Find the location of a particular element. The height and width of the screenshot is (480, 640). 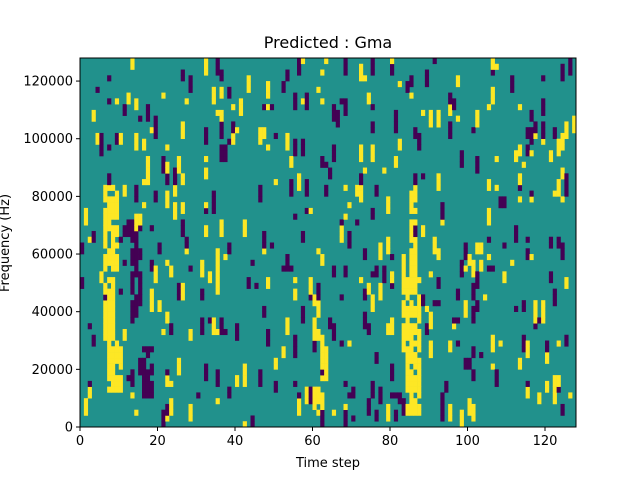

y-tick-label: 40000 is located at coordinates (52, 312).